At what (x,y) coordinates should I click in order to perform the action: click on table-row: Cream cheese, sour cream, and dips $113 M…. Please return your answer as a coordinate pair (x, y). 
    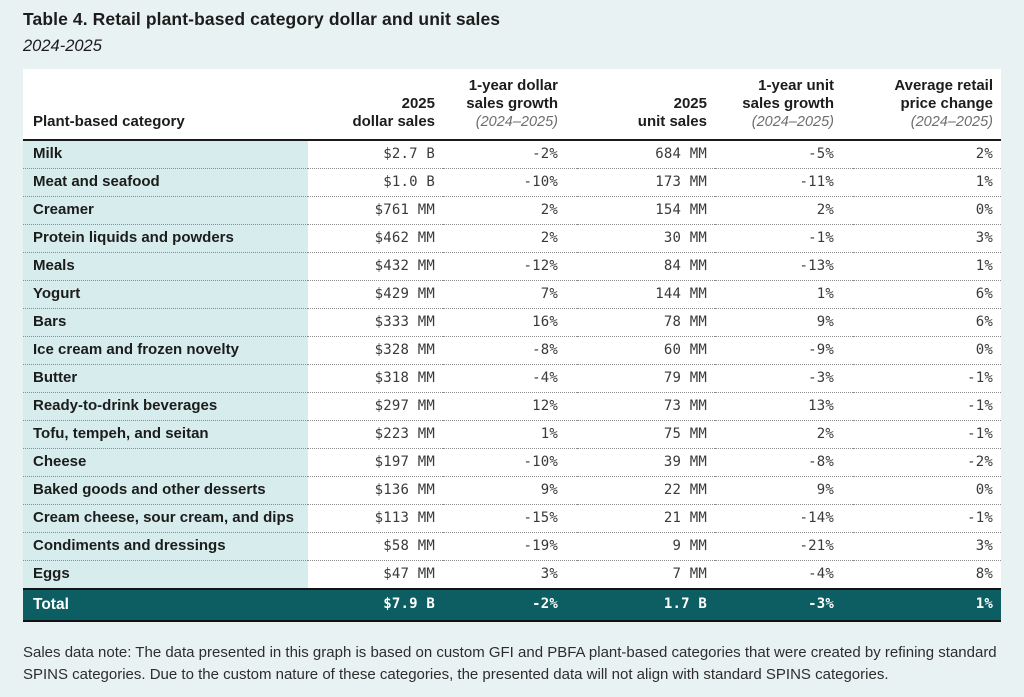
    Looking at the image, I should click on (512, 518).